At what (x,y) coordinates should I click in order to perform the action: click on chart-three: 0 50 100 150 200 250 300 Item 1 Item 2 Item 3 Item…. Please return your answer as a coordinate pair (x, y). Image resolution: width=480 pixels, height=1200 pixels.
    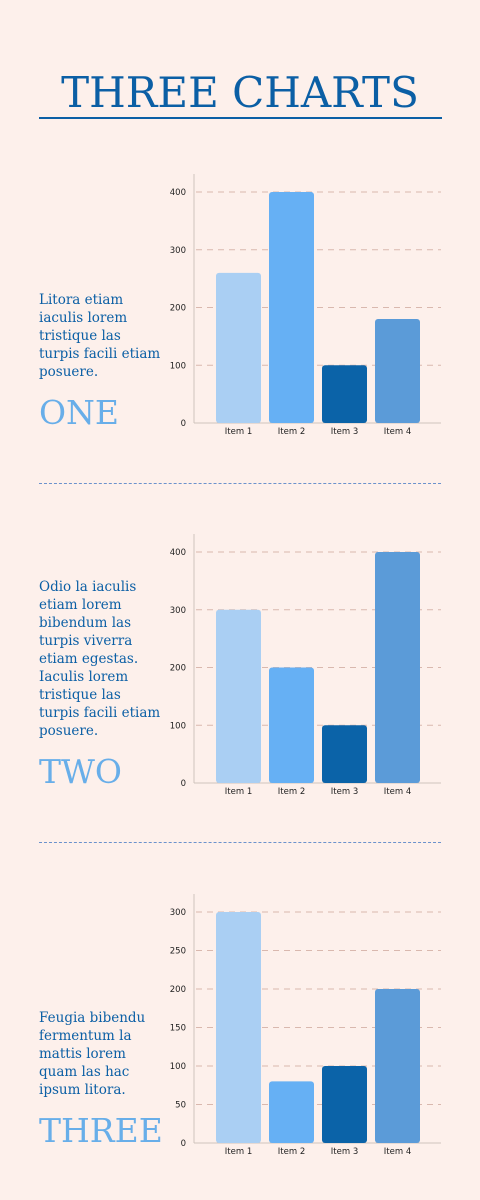
    Looking at the image, I should click on (305, 1025).